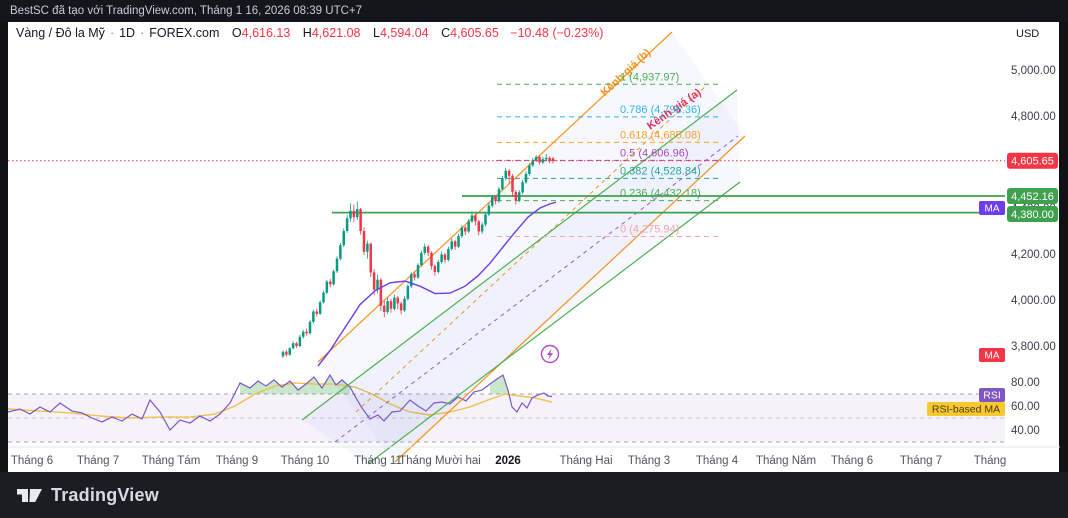 This screenshot has width=1068, height=518. I want to click on price-tick: 5,000.00, so click(1033, 71).